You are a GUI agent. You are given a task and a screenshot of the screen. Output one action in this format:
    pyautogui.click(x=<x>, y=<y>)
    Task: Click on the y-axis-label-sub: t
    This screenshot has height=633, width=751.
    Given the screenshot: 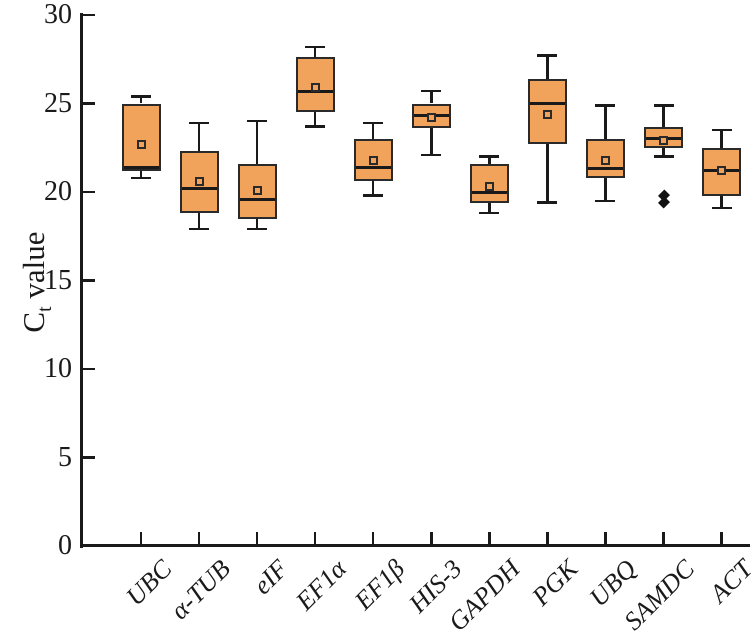 What is the action you would take?
    pyautogui.click(x=45, y=309)
    